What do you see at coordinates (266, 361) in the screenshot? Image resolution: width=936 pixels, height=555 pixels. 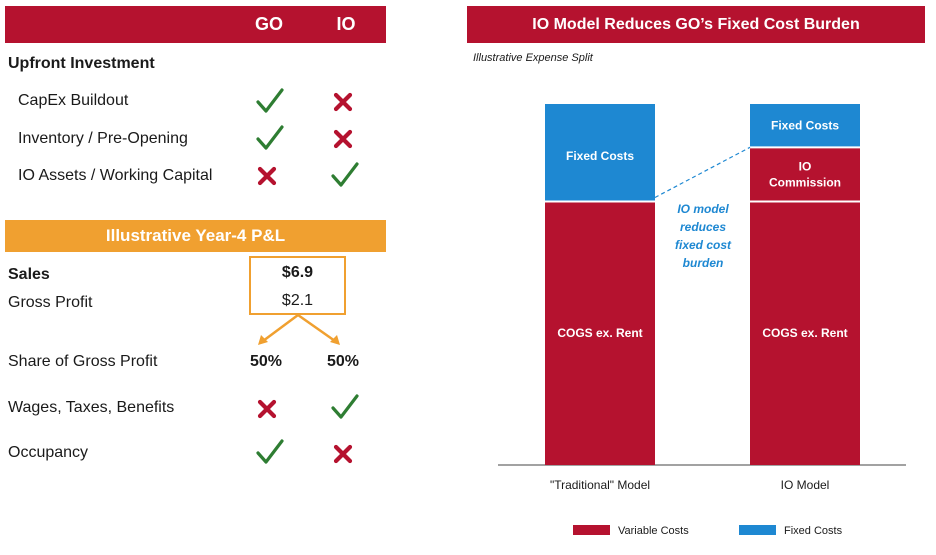 I see `share-go-value: 50%` at bounding box center [266, 361].